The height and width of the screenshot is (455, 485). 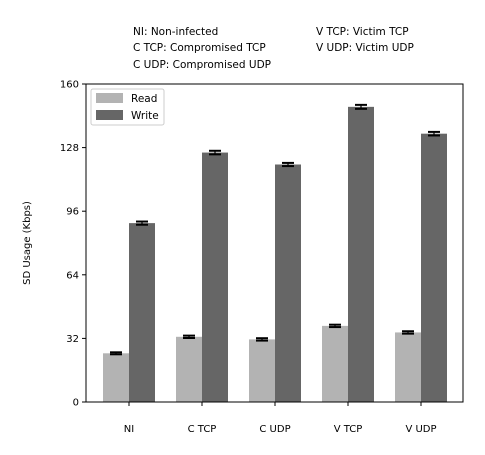 I want to click on note-v-udp: V UDP: Victim UDP, so click(x=365, y=48).